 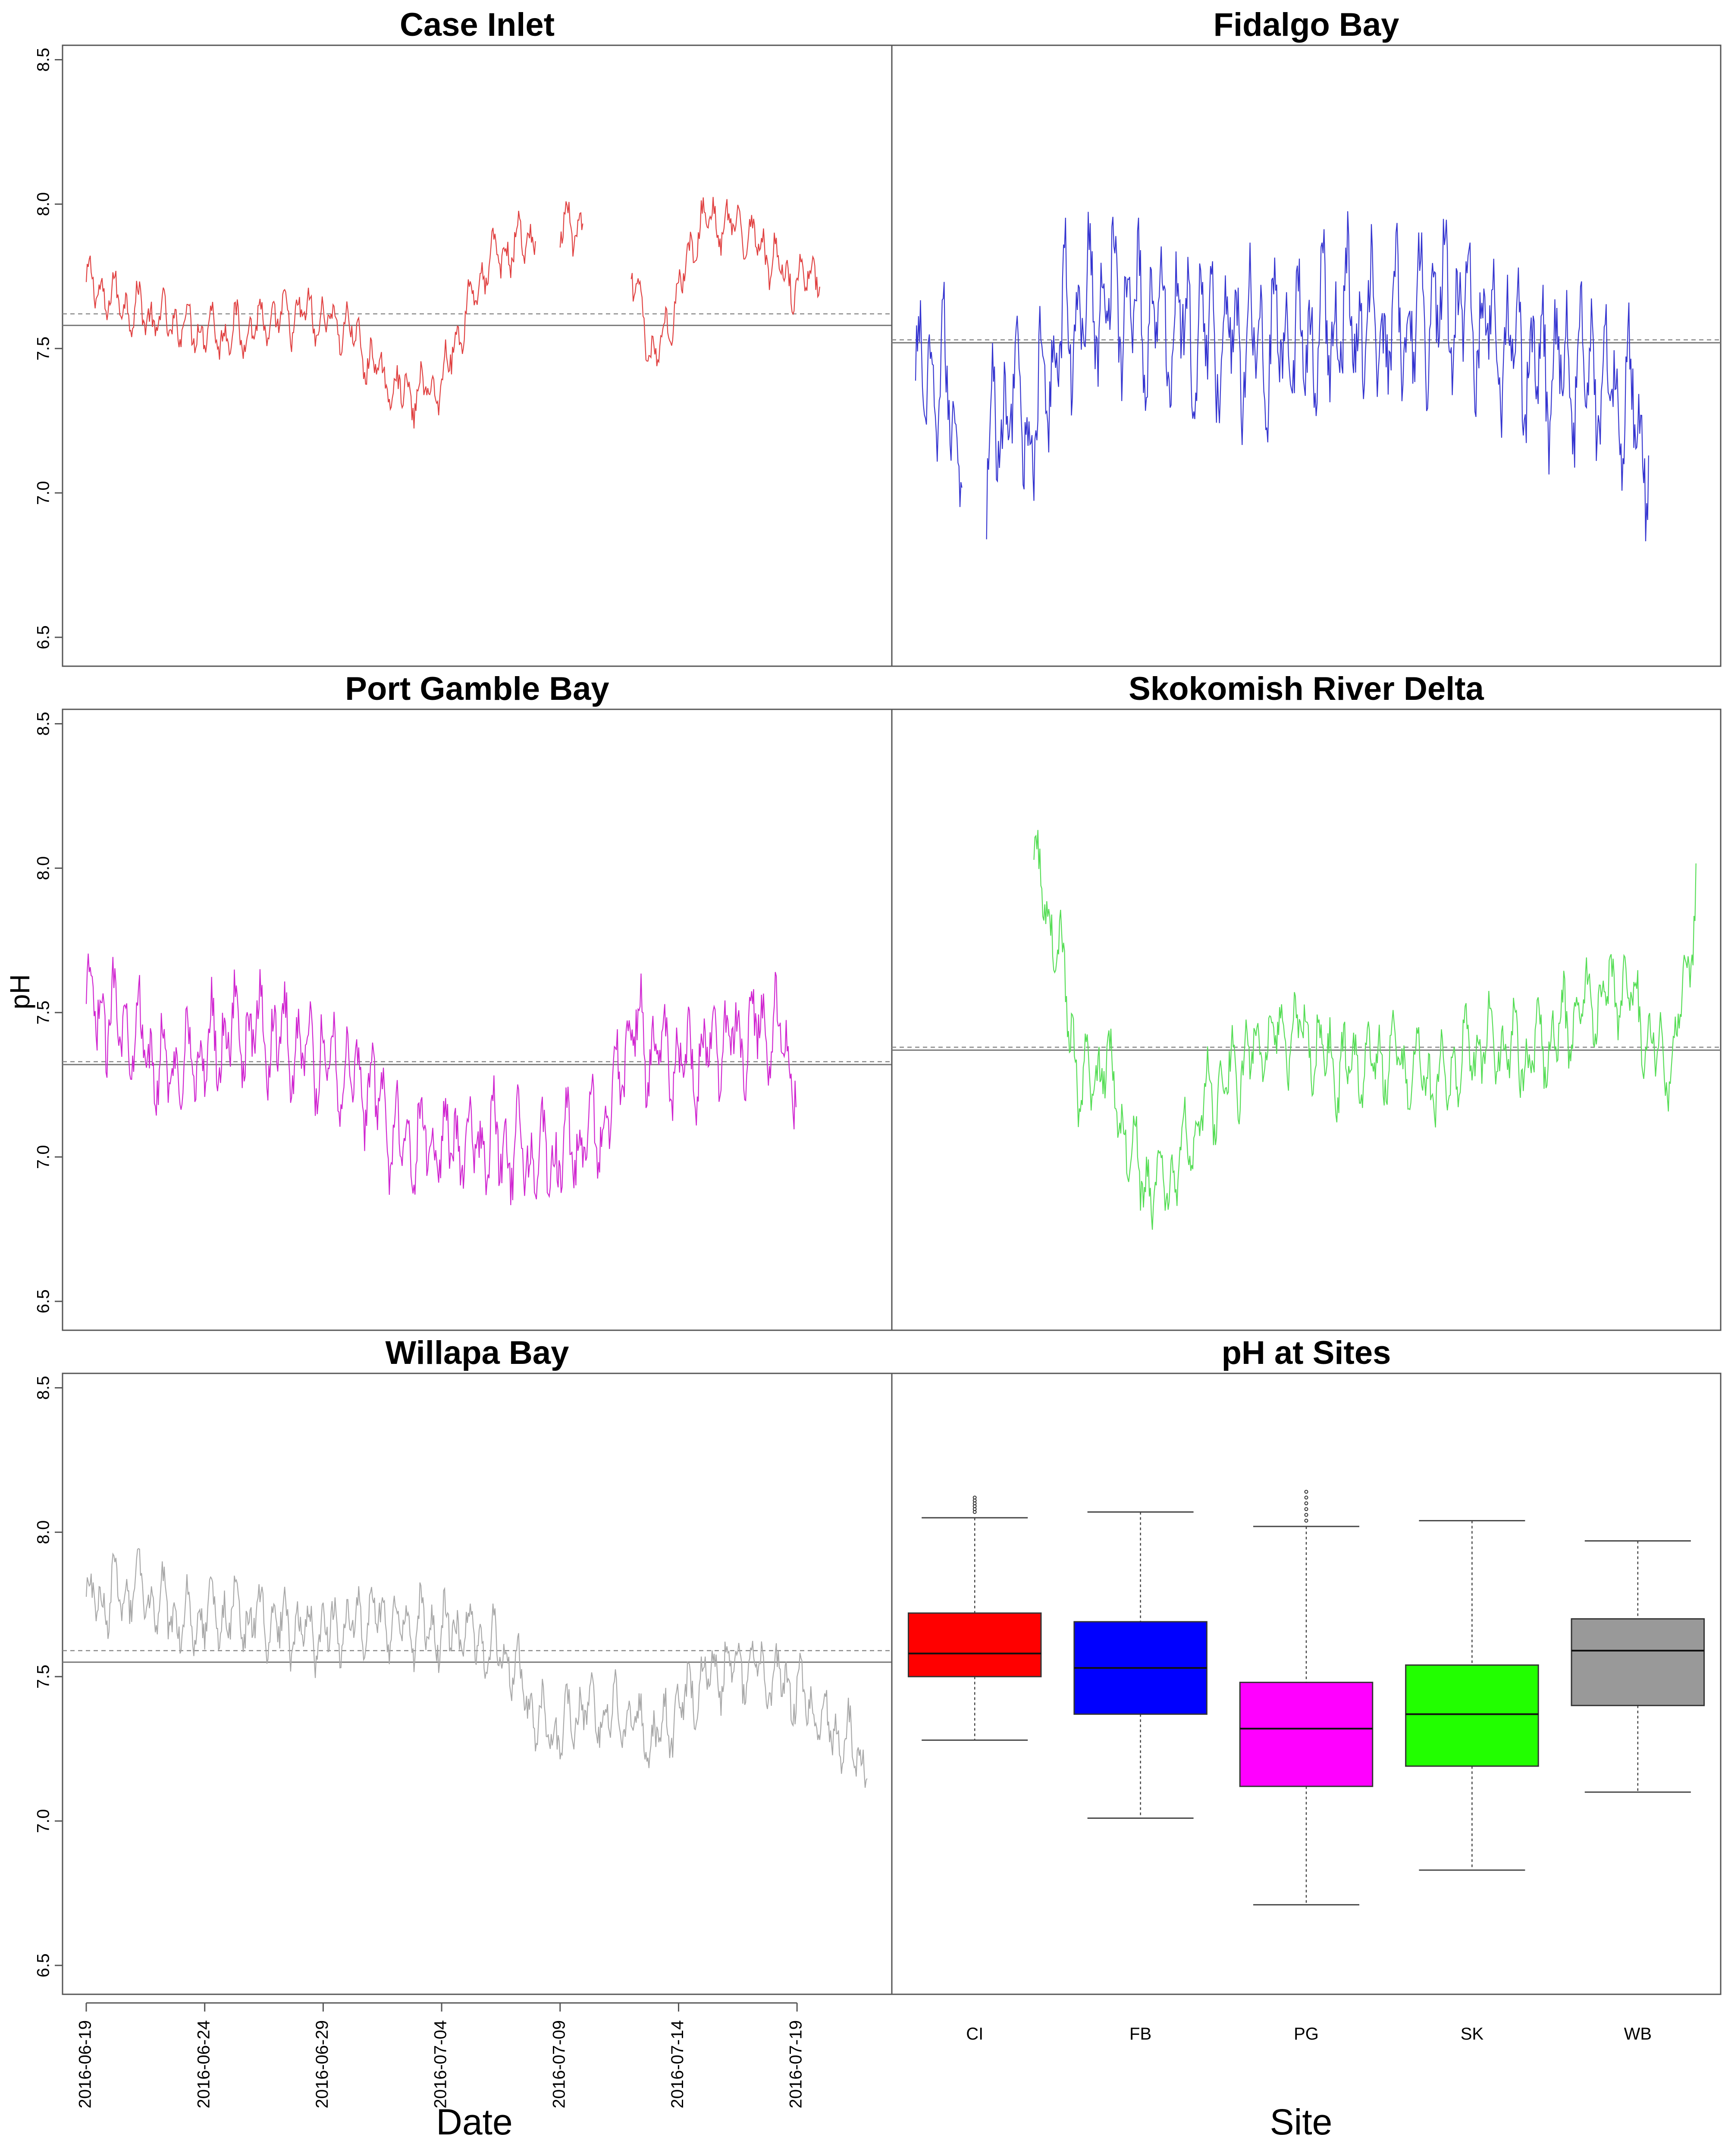 I want to click on x-tick-label: 2016-07-19, so click(x=797, y=2064).